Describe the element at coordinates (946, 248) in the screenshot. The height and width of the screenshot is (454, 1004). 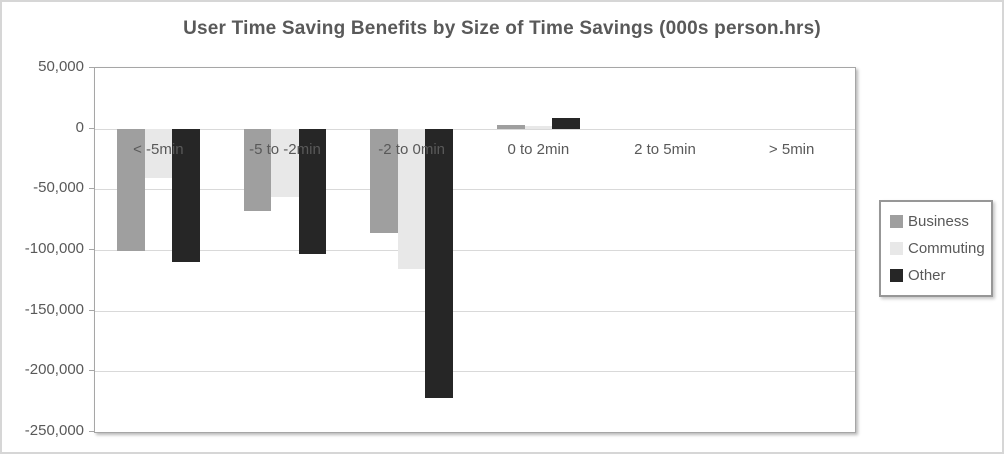
I see `legend-label-commuting: Commuting` at that location.